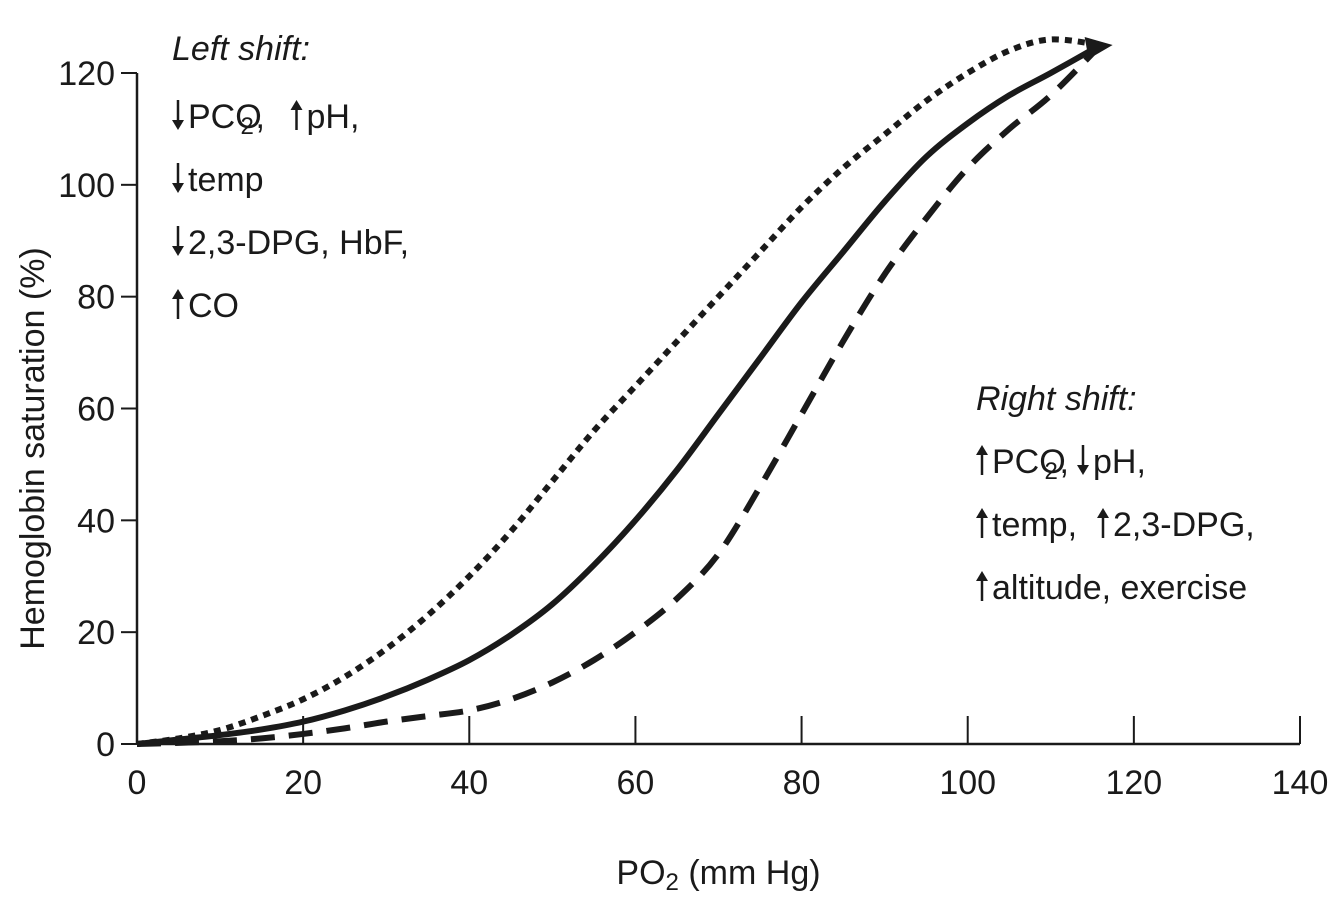 The image size is (1334, 903). Describe the element at coordinates (96, 633) in the screenshot. I see `y-tick-label: 20` at that location.